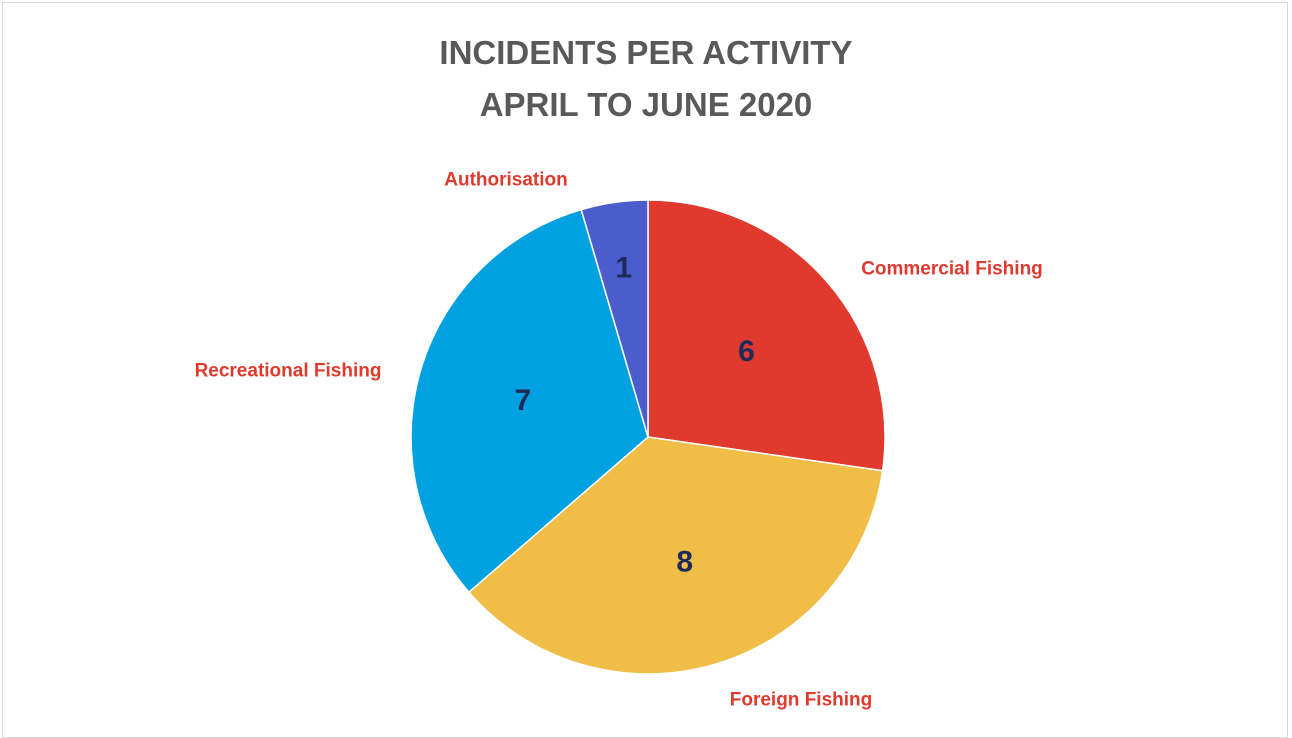 The height and width of the screenshot is (738, 1292). I want to click on pie-category-label: Foreign Fishing, so click(801, 700).